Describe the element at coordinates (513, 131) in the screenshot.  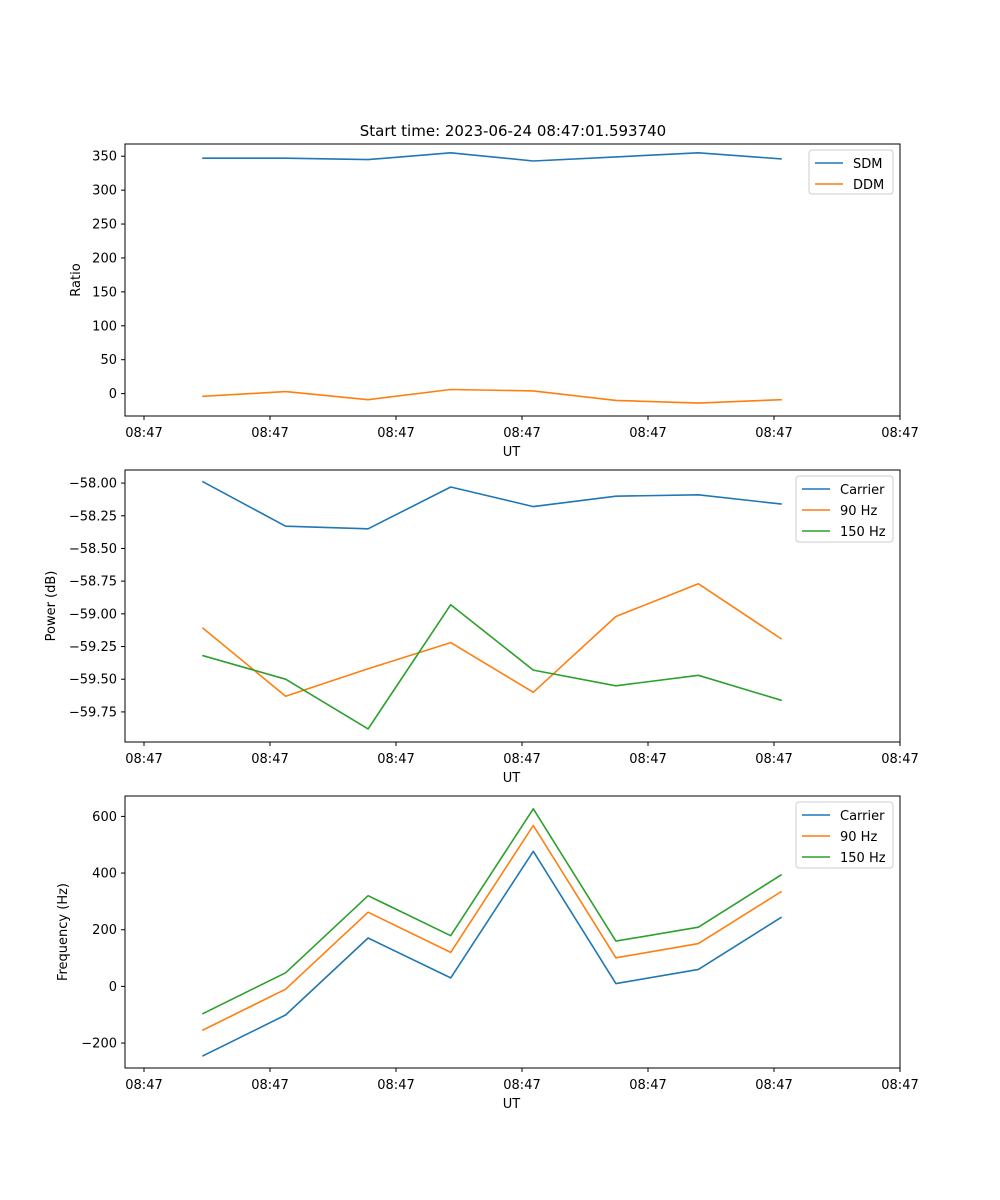
I see `figure-title: Start time: 2023-06-24 08:47:01.593740` at that location.